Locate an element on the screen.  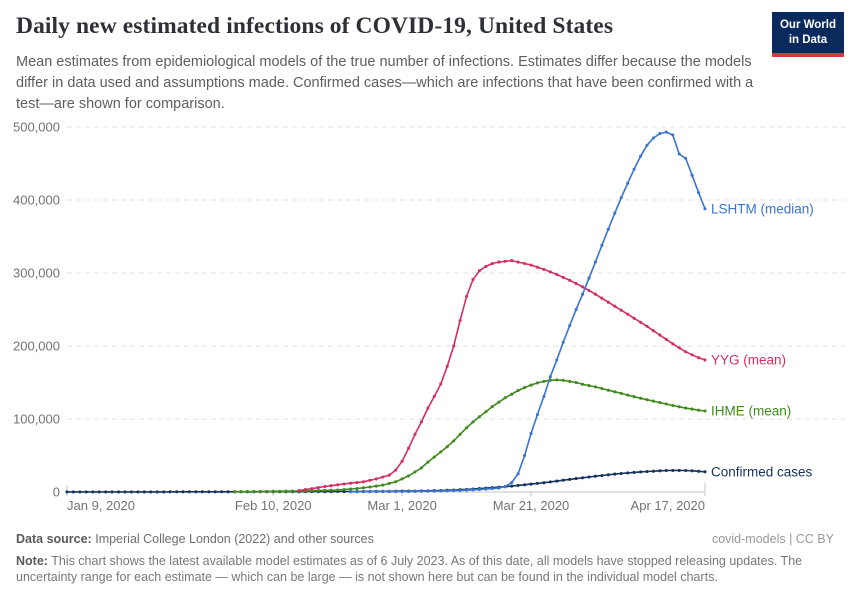
owid-logo: Our World in Data is located at coordinates (807, 34).